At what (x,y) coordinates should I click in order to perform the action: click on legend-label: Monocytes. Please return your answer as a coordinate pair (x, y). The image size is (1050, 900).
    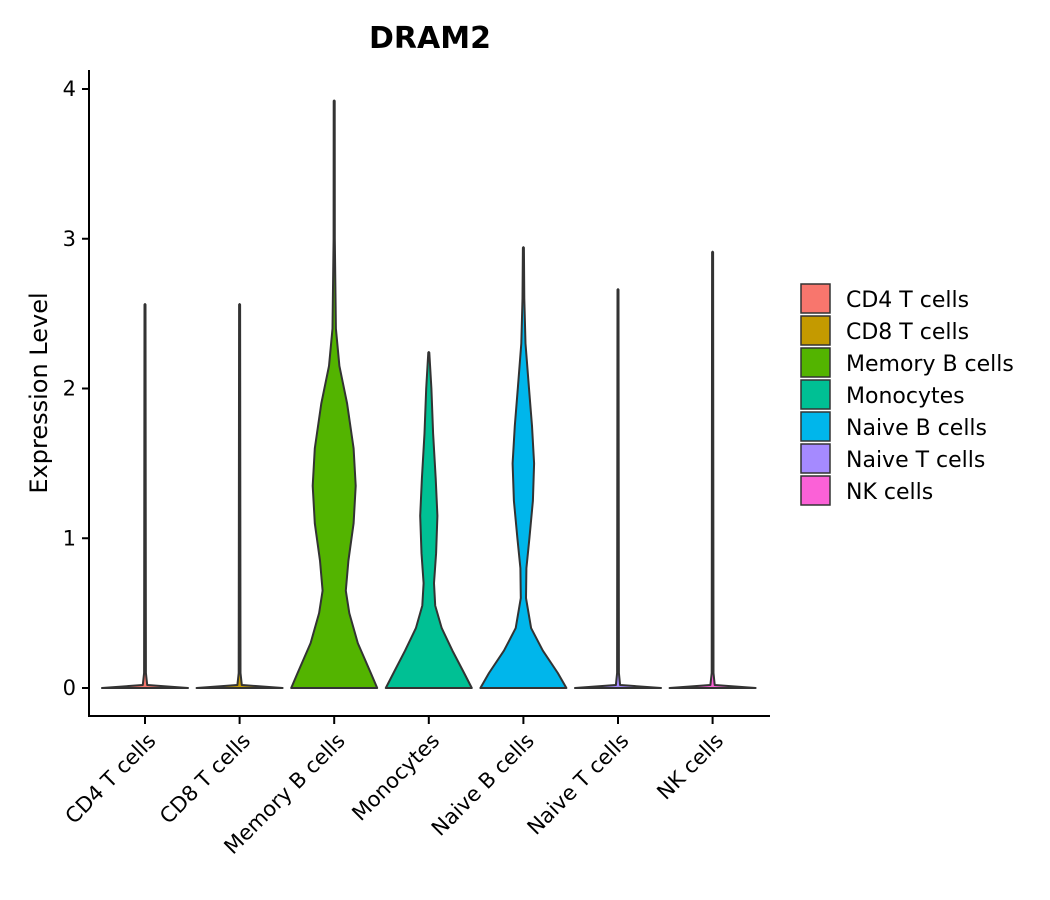
    Looking at the image, I should click on (905, 396).